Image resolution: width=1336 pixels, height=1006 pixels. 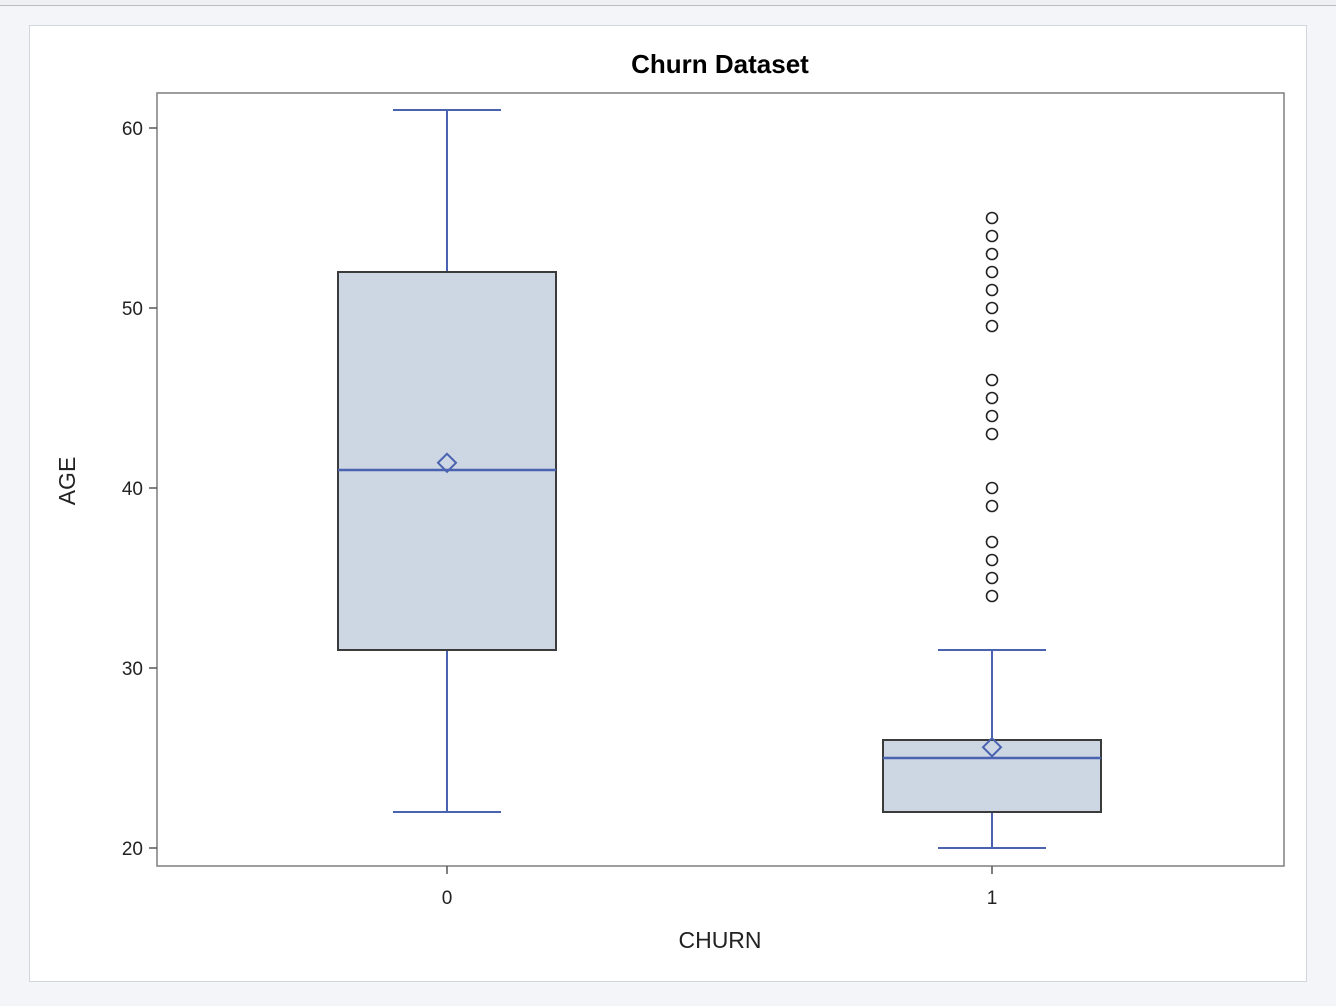 What do you see at coordinates (447, 898) in the screenshot?
I see `x-tick-label: 0` at bounding box center [447, 898].